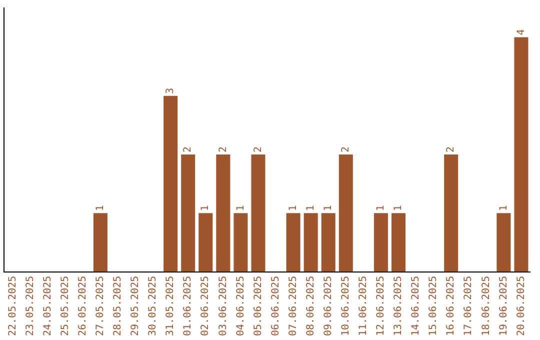  What do you see at coordinates (398, 306) in the screenshot?
I see `x-tick-label: 13.06.2025` at bounding box center [398, 306].